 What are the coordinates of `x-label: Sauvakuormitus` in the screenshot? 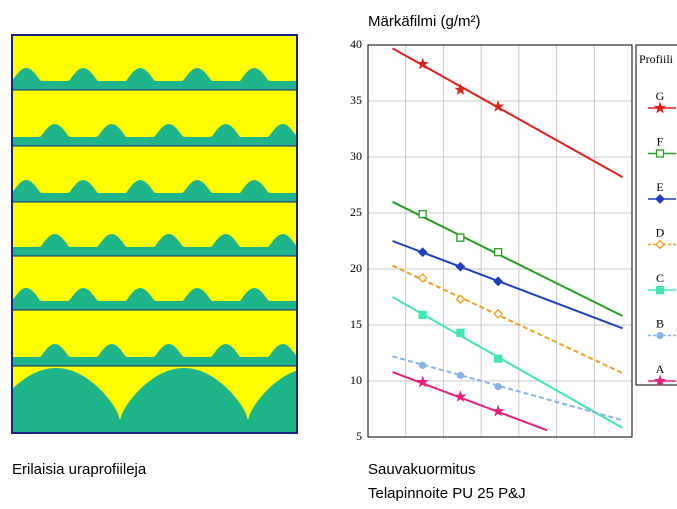 It's located at (422, 469).